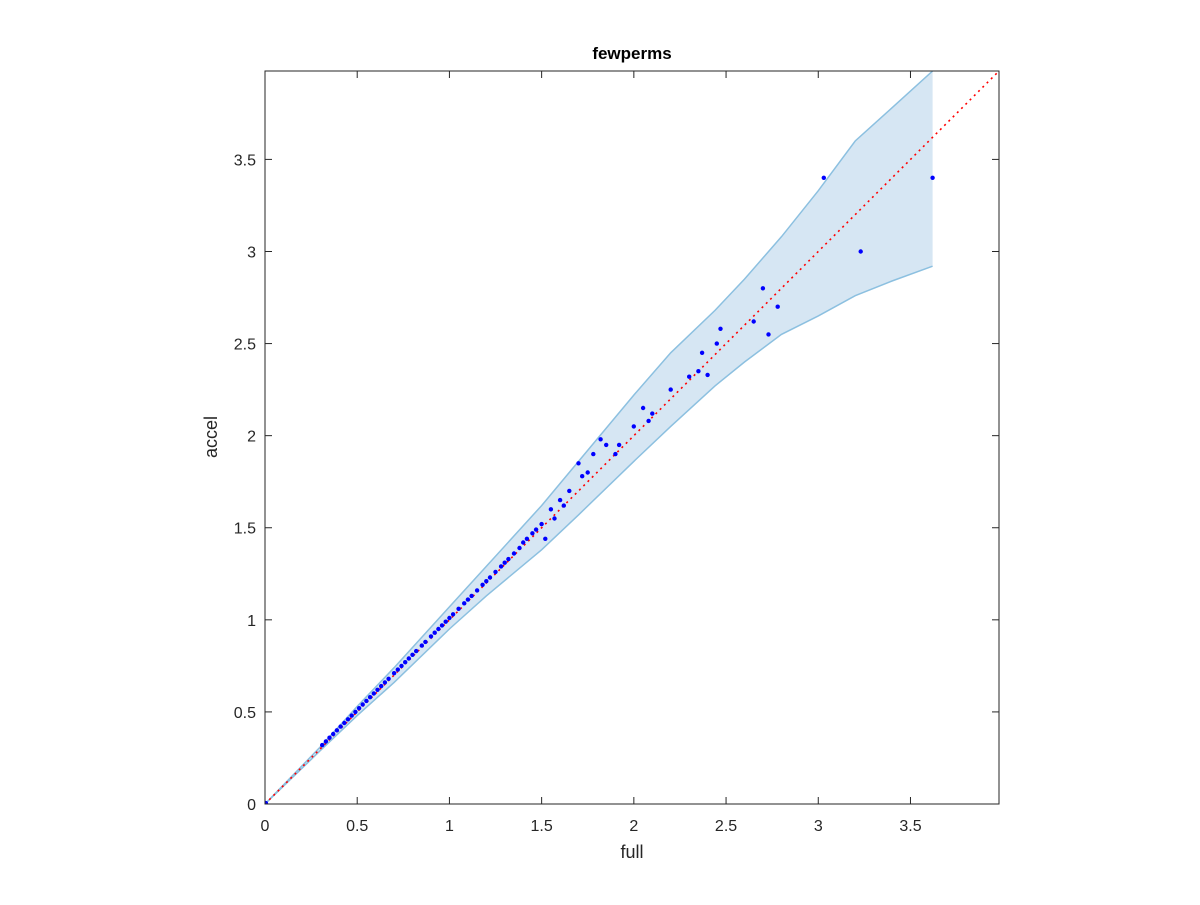 The image size is (1200, 905). Describe the element at coordinates (449, 826) in the screenshot. I see `x-tick-label: 1` at that location.